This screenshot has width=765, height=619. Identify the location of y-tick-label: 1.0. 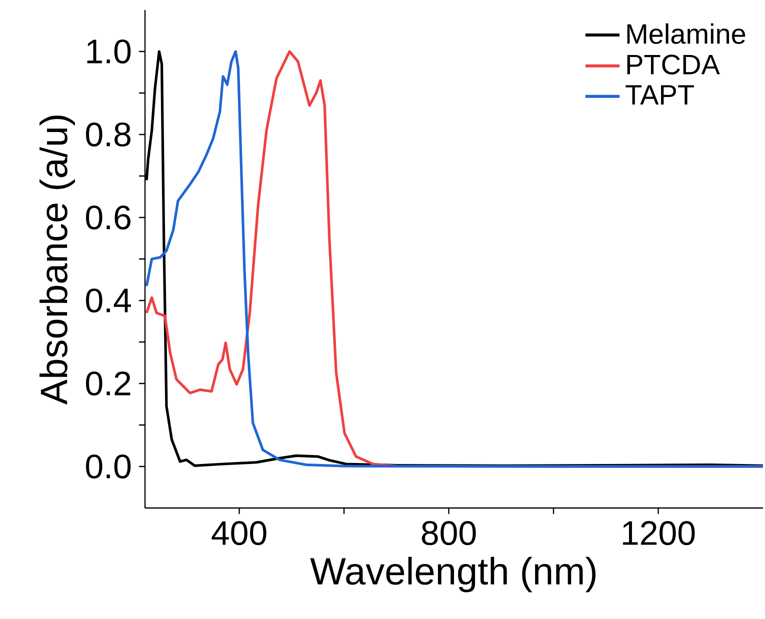
(109, 51).